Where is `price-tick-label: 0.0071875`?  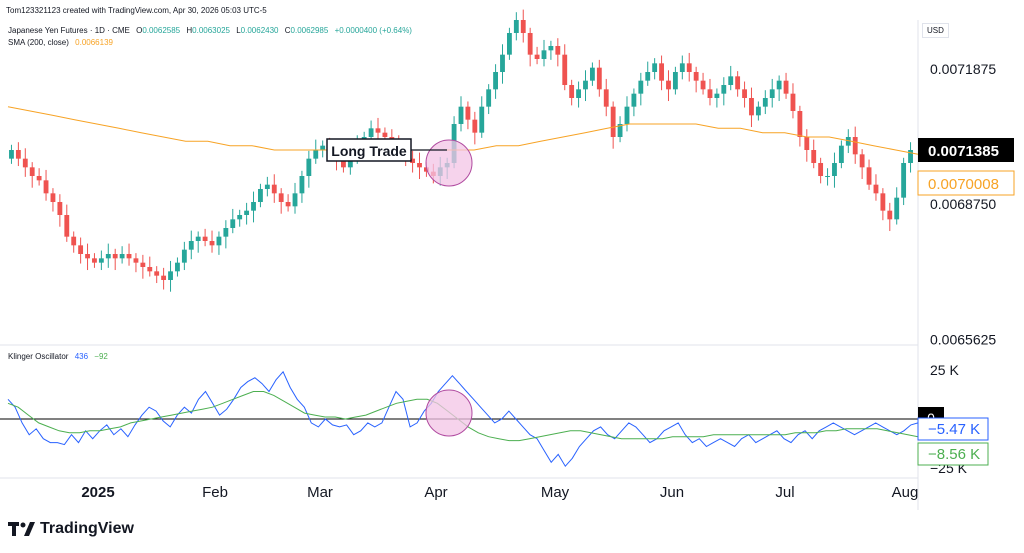 price-tick-label: 0.0071875 is located at coordinates (963, 69).